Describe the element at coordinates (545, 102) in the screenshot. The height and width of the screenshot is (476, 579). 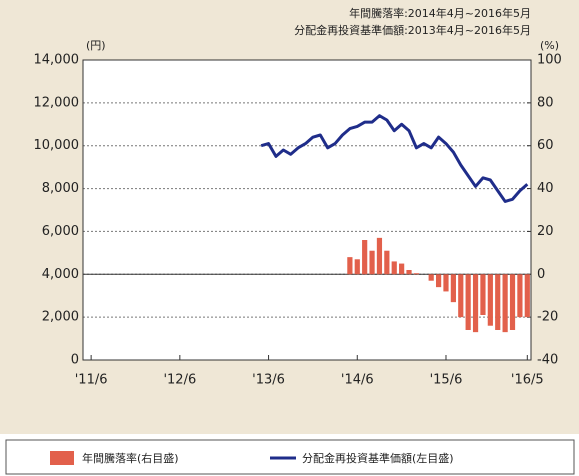
I see `y2-tick-label: 80` at that location.